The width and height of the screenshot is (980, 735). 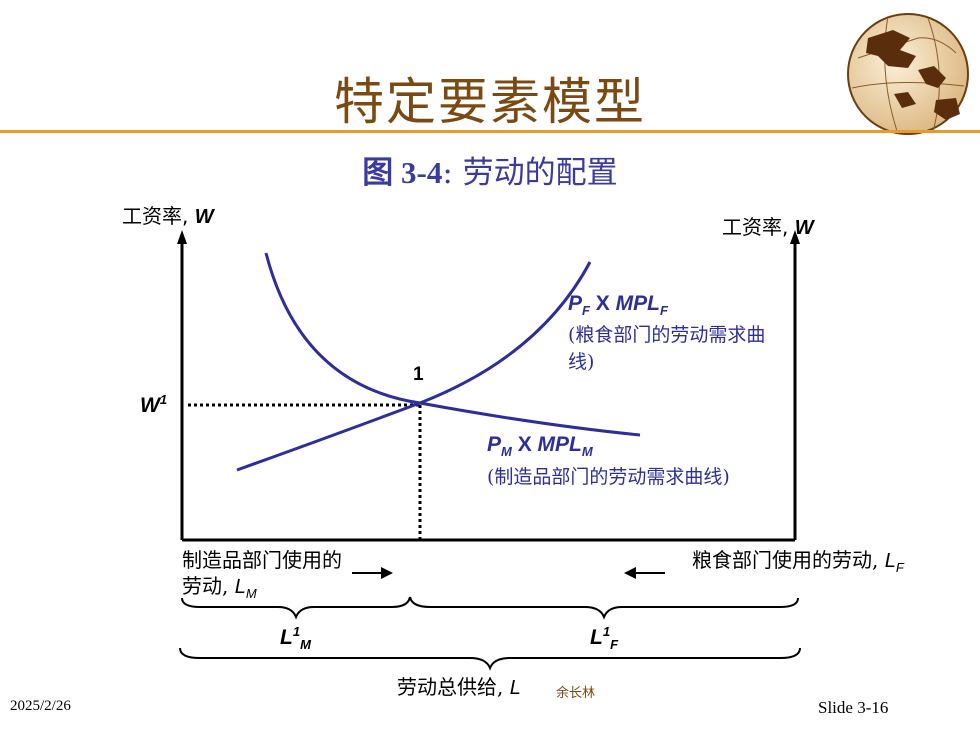 I want to click on mfg-labor-label: 制造品部门使用的劳动, LM, so click(x=270, y=577).